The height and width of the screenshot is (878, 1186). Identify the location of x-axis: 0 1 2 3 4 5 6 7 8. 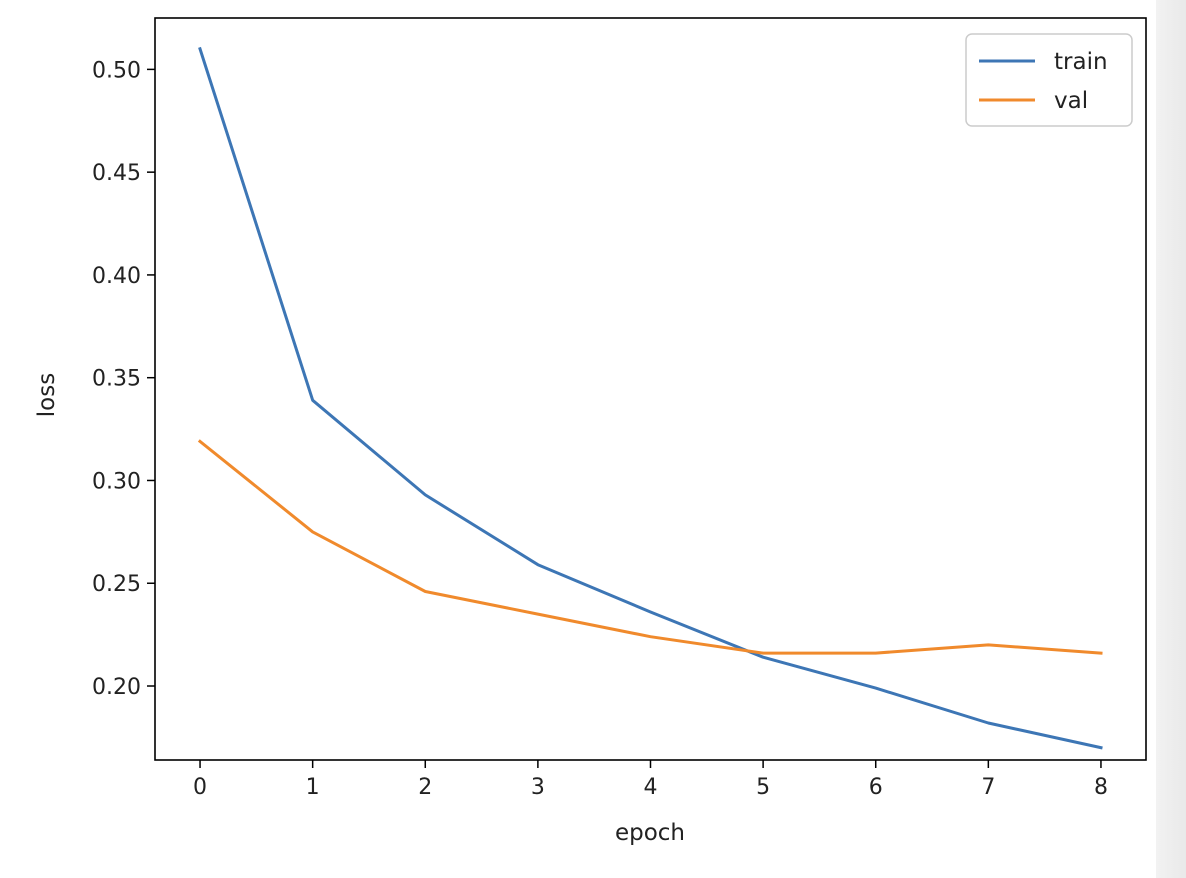
(650, 780).